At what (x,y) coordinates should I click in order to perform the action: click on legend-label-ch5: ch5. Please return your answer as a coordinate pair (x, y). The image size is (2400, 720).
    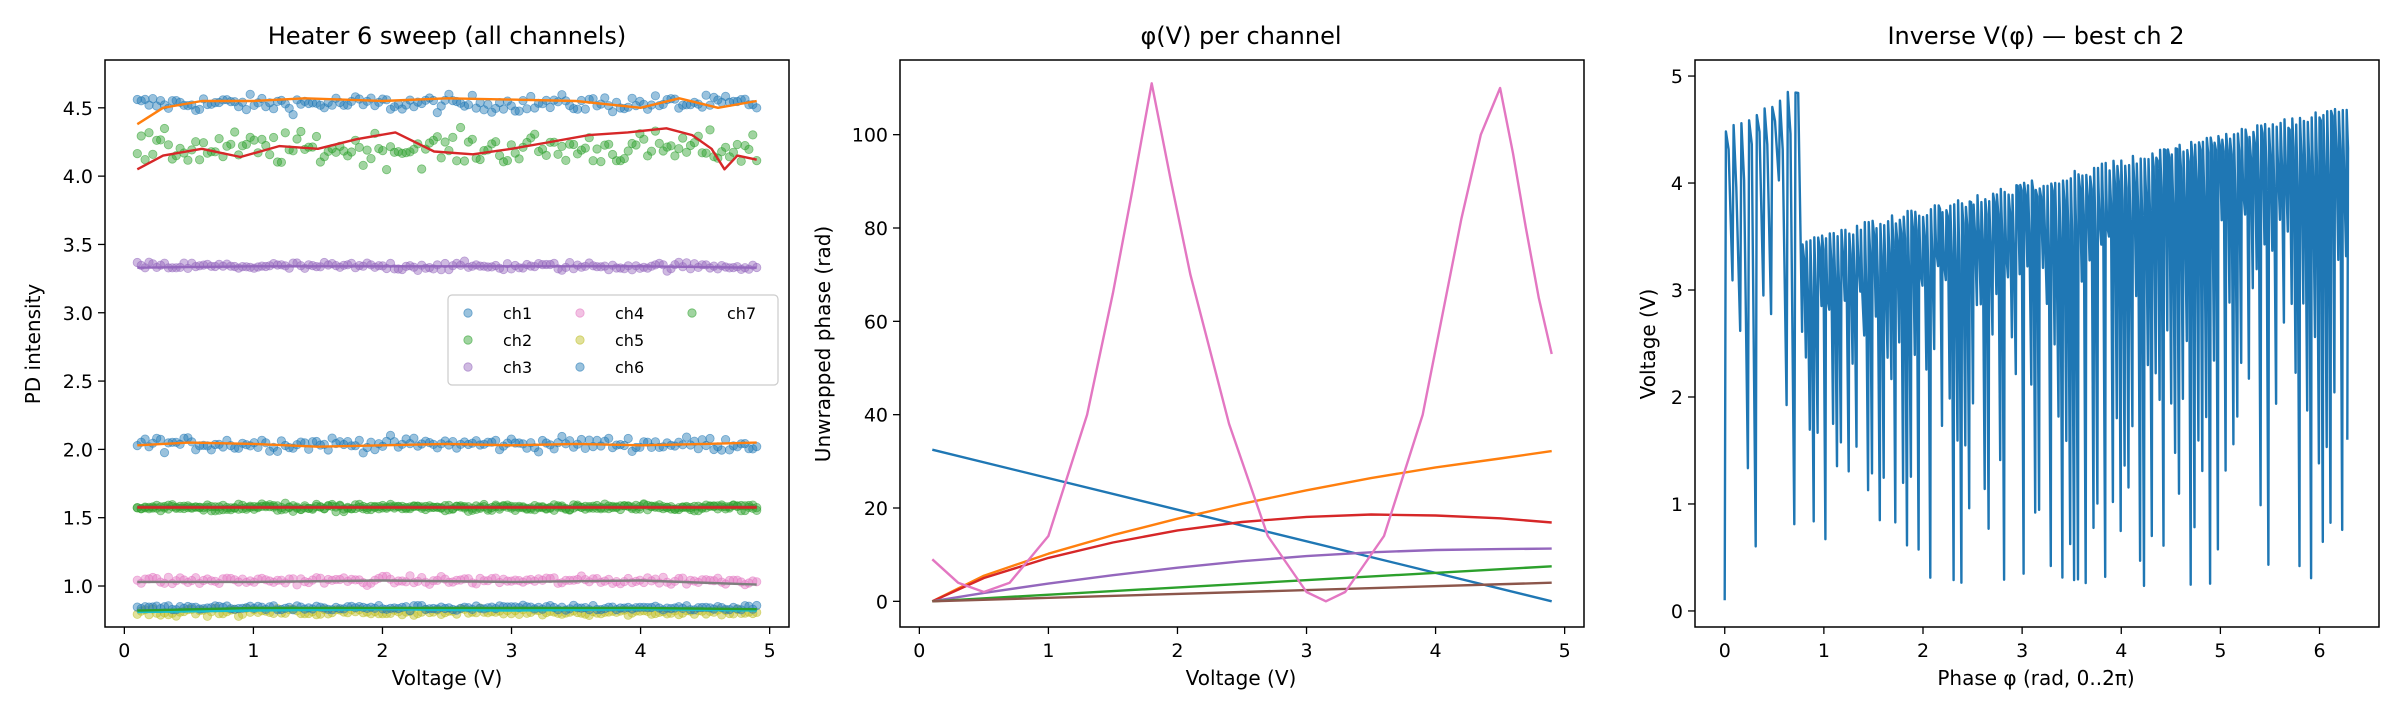
    Looking at the image, I should click on (629, 340).